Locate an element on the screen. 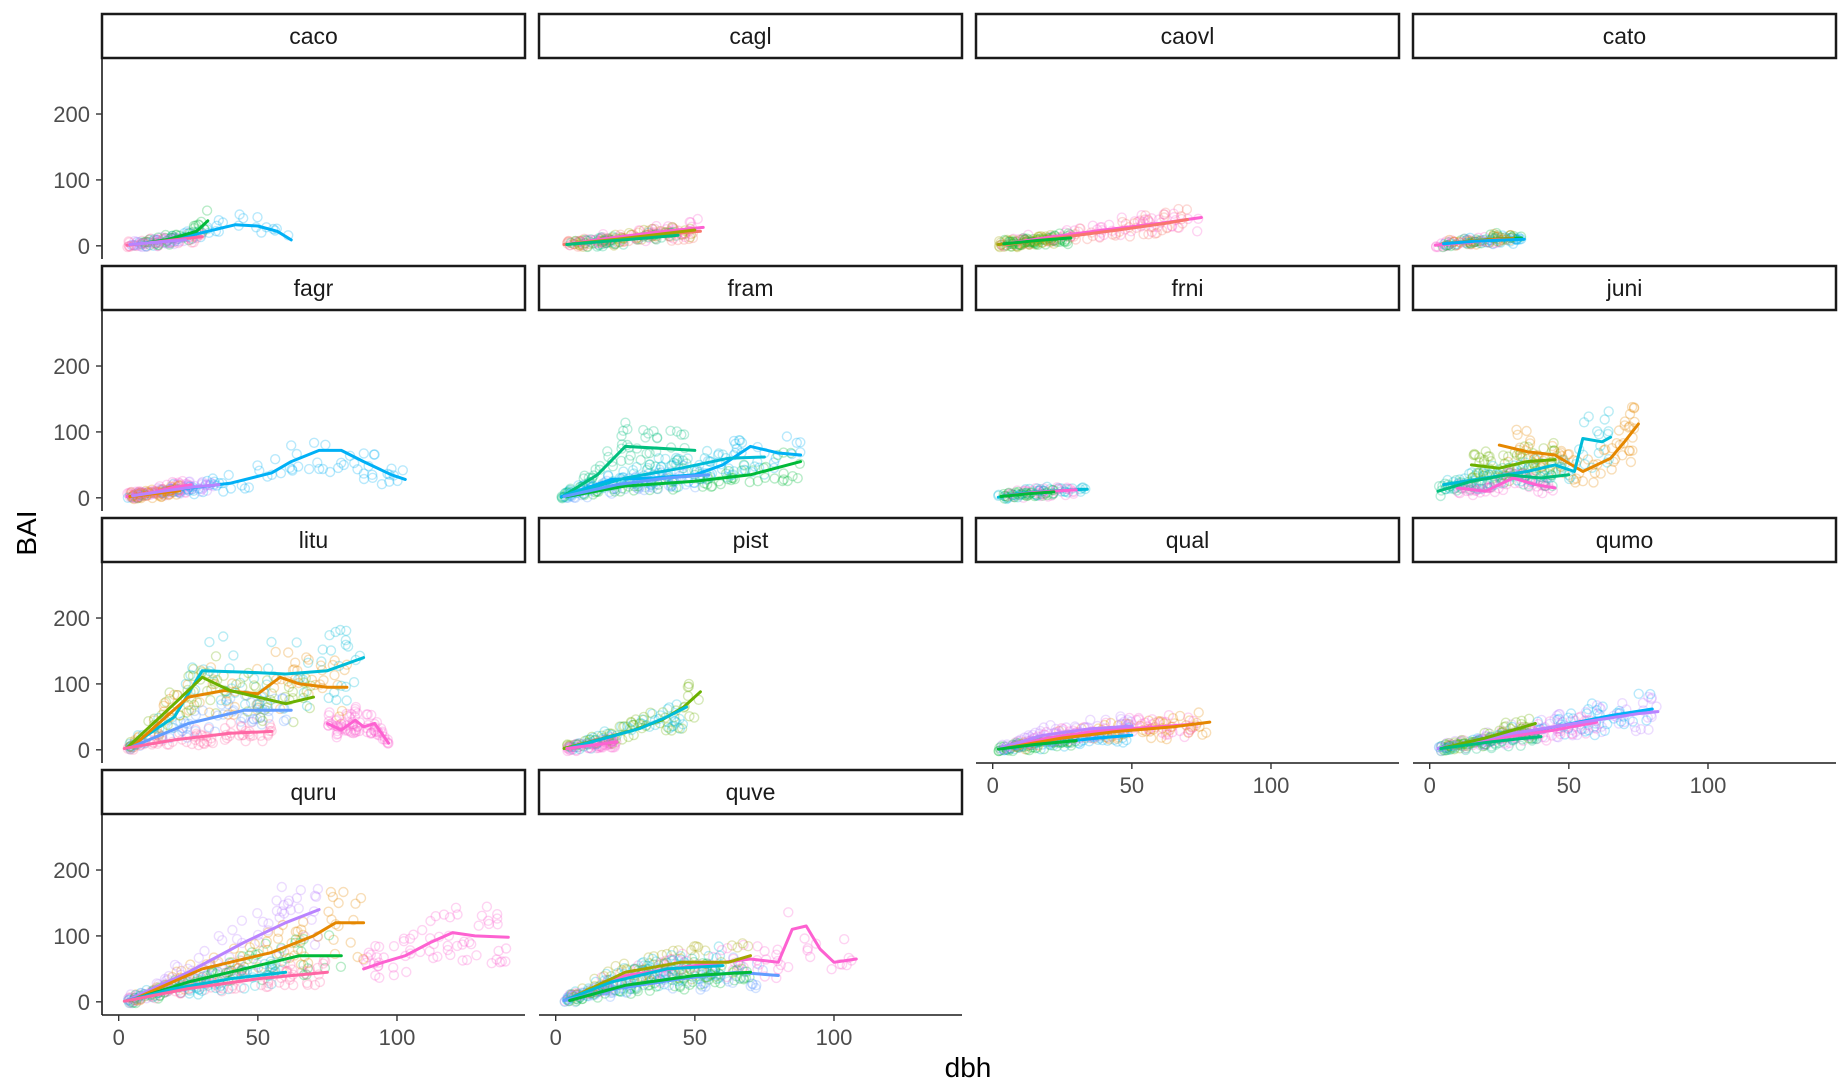 The width and height of the screenshot is (1845, 1090). facet-panel-cato: cato is located at coordinates (1624, 132).